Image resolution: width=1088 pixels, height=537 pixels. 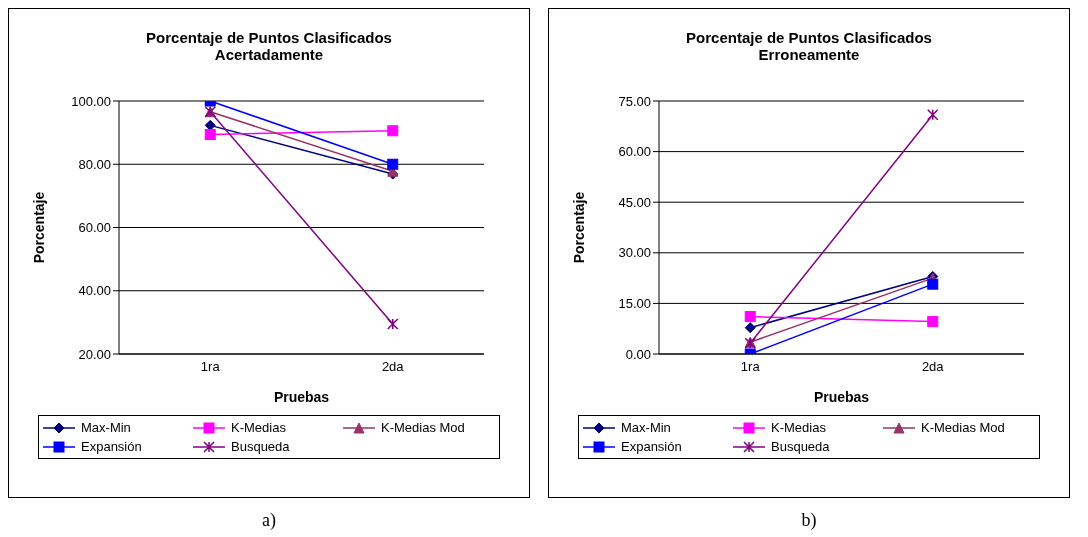 What do you see at coordinates (634, 304) in the screenshot?
I see `y-tick-label: 15.00` at bounding box center [634, 304].